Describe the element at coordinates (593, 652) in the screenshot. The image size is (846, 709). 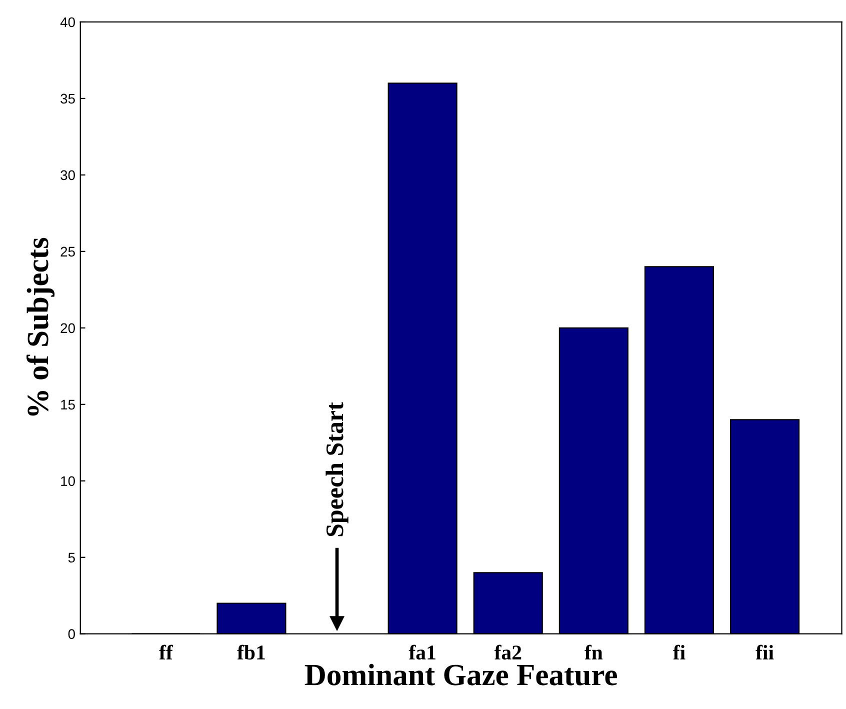
I see `x-tick-label: fn` at that location.